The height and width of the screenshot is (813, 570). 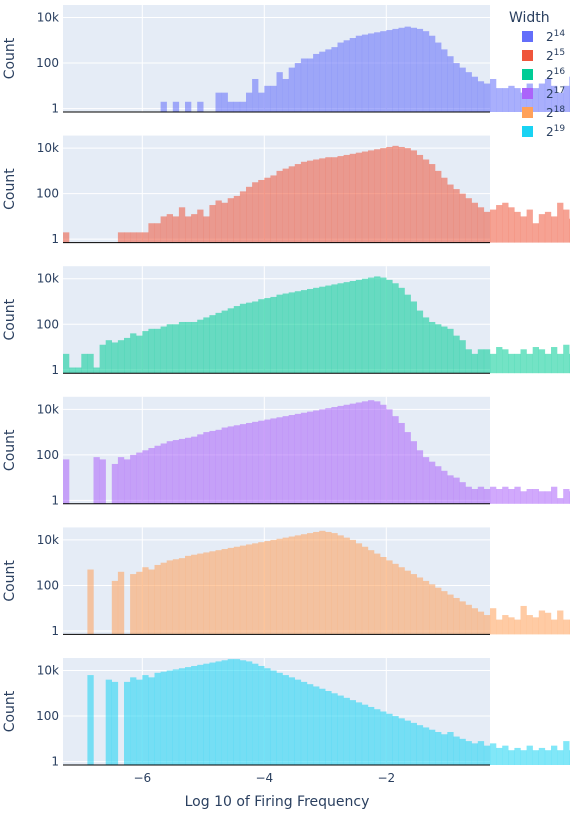 What do you see at coordinates (286, 451) in the screenshot?
I see `subplot-4: 1 100 10k Count` at bounding box center [286, 451].